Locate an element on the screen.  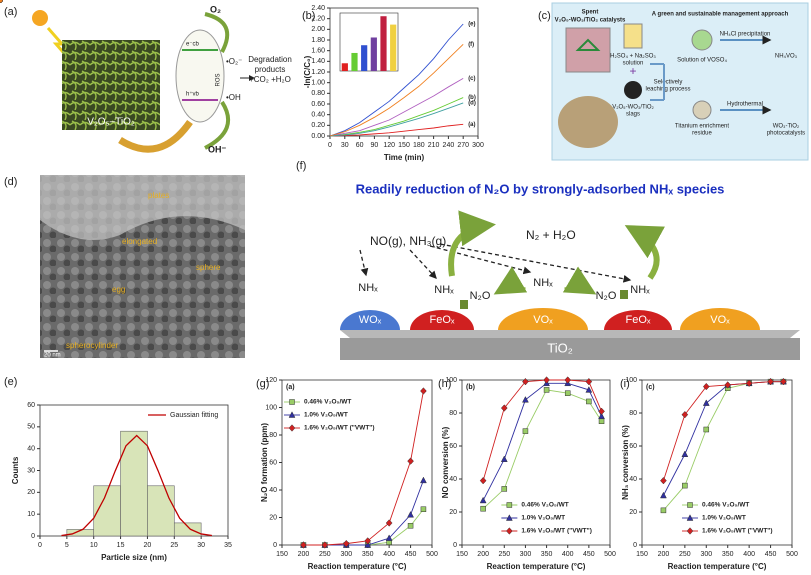
flask is located at coordinates (702, 40).